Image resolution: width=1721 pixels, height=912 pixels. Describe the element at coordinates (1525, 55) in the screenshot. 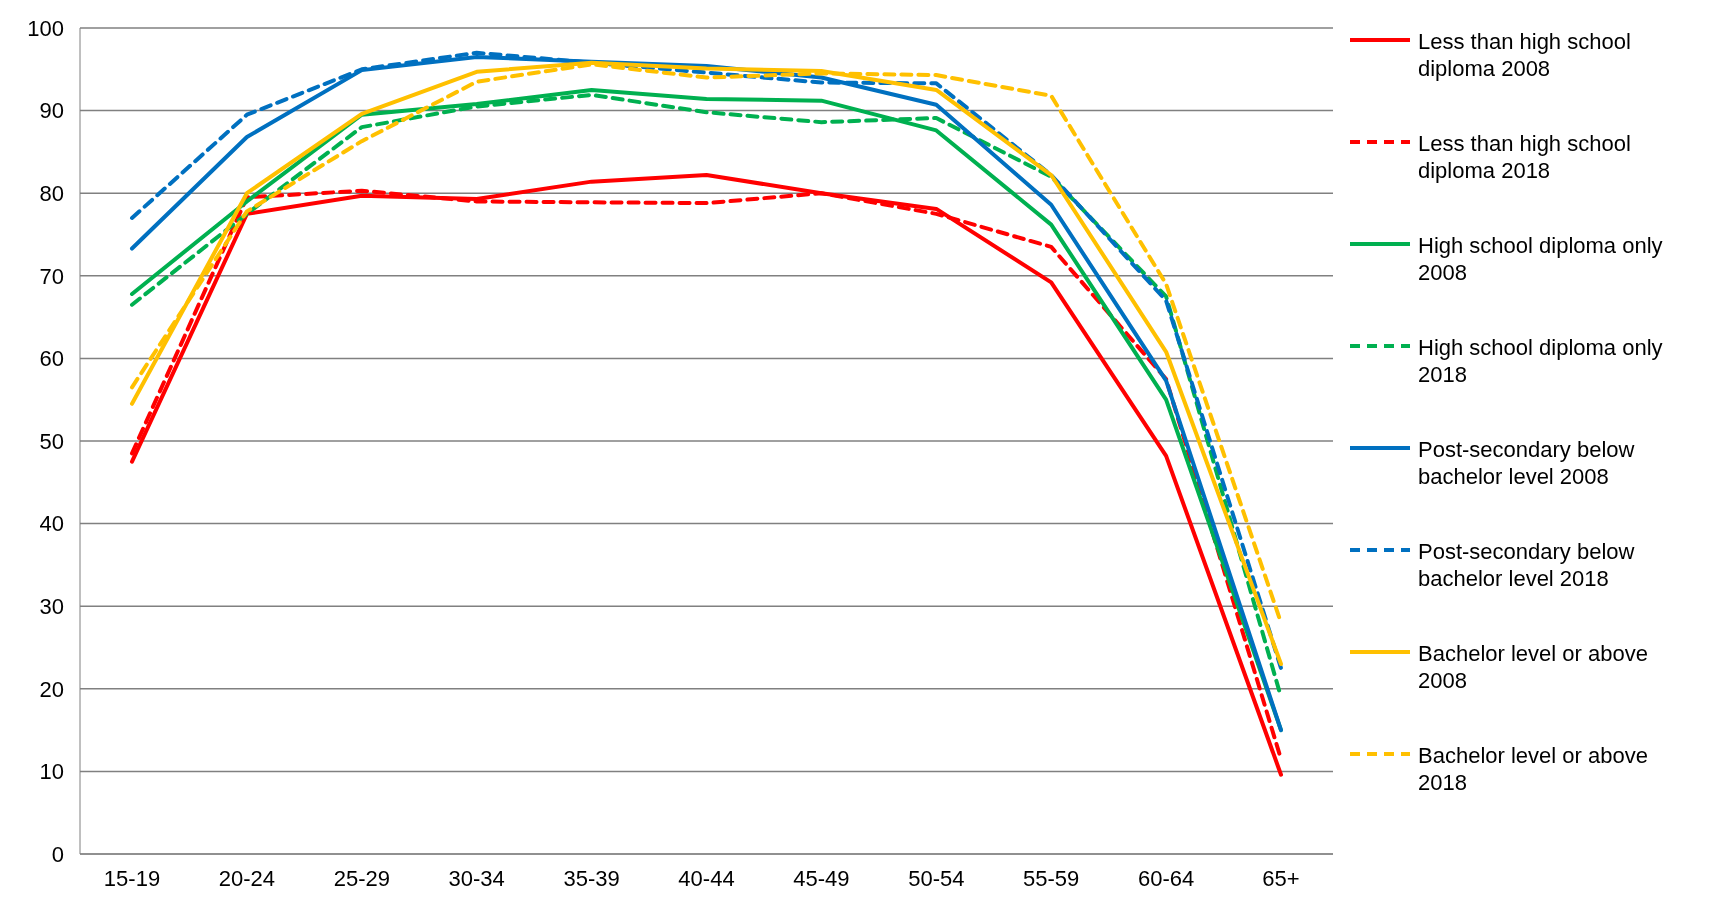

I see `legend-label: Less than high school diploma 2008` at that location.